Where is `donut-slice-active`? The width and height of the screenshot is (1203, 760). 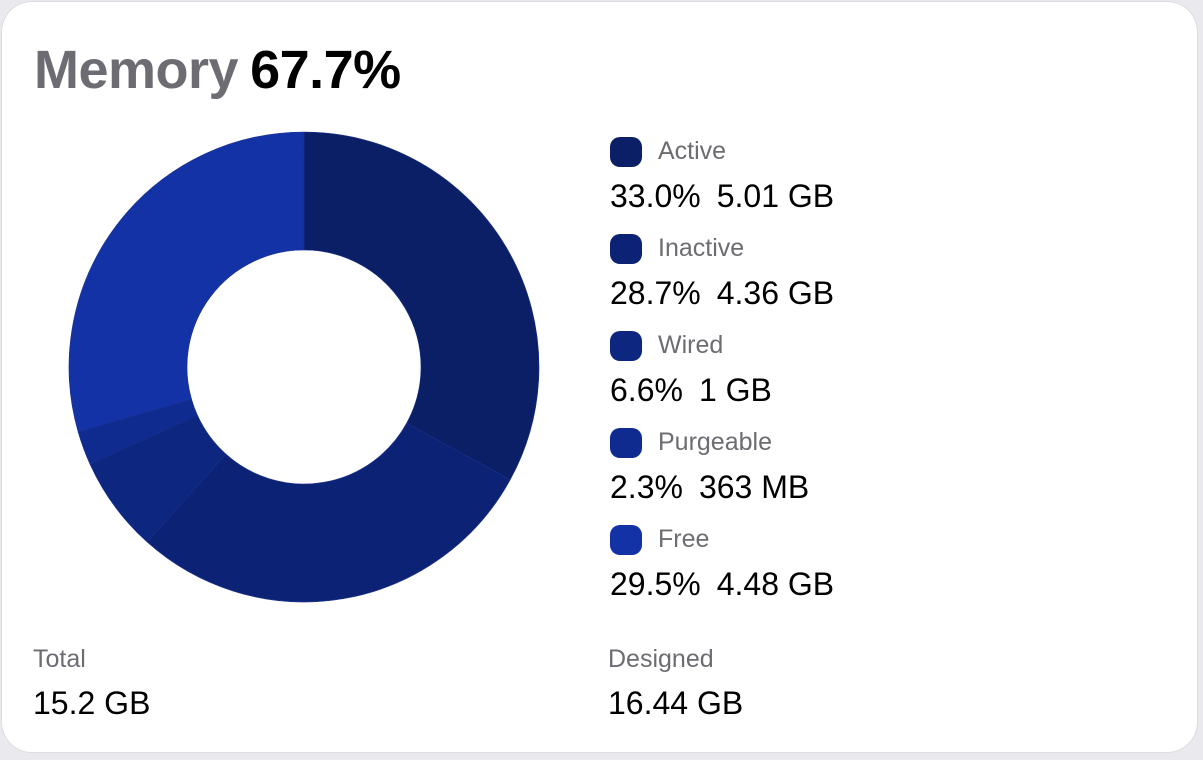
donut-slice-active is located at coordinates (421, 306).